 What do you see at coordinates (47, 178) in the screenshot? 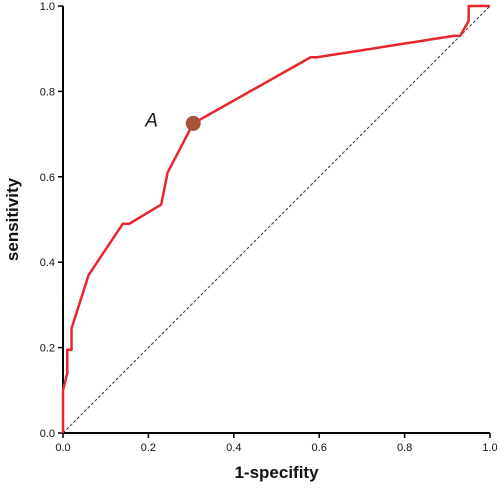
I see `y-tick-label: 0.6` at bounding box center [47, 178].